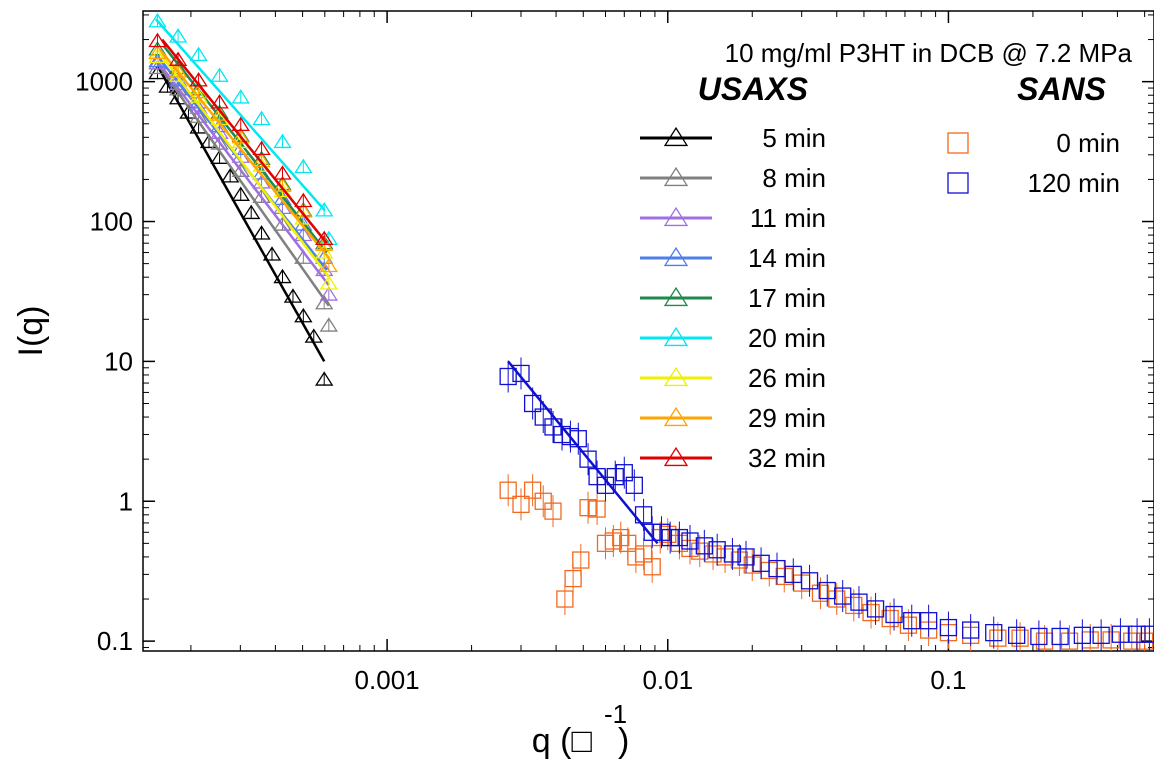  Describe the element at coordinates (948, 680) in the screenshot. I see `x-tick-label: 0.1` at that location.